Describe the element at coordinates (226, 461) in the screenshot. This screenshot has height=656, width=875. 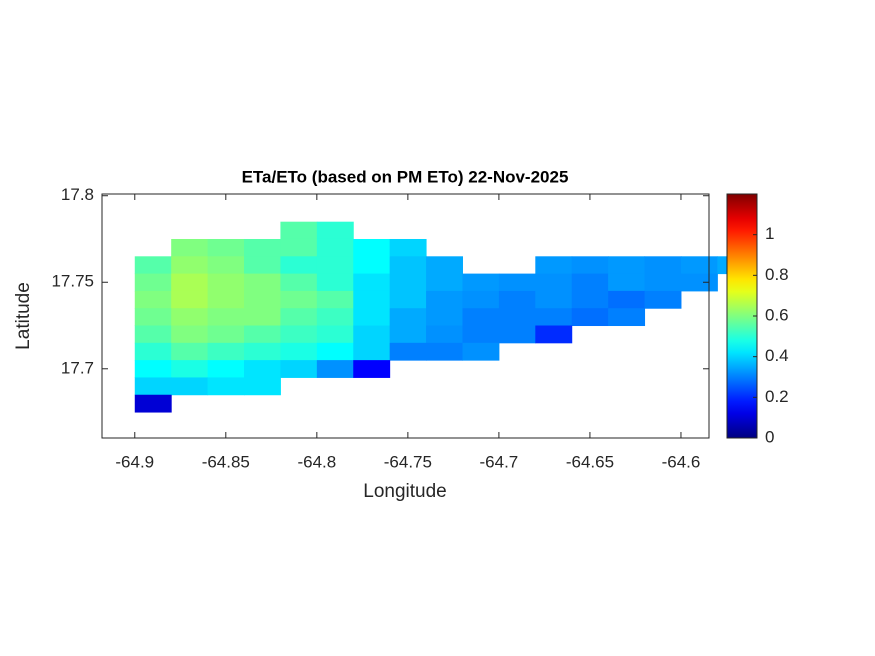
I see `x-tick-label: -64.85` at that location.